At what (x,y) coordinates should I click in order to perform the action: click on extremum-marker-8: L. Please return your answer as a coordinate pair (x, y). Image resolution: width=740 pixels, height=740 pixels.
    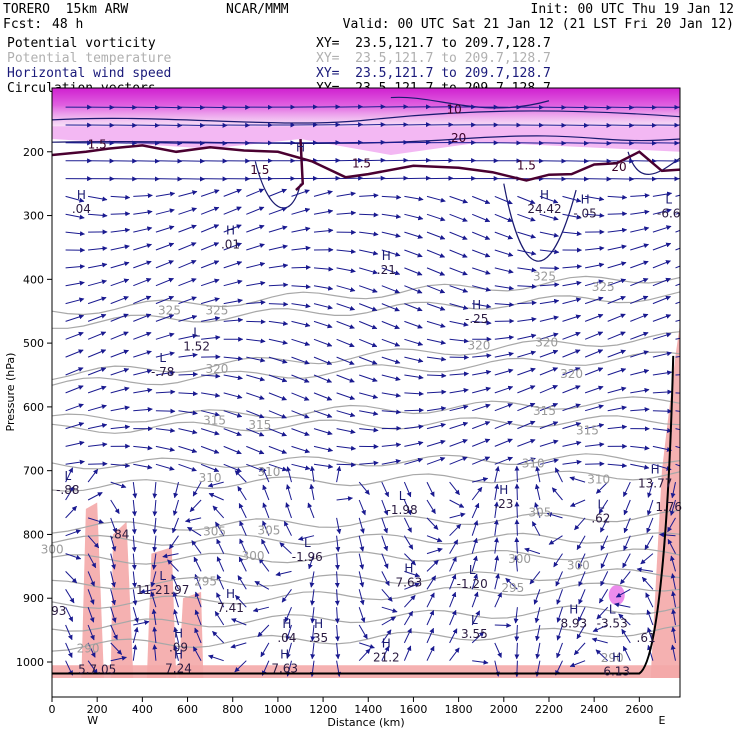
    Looking at the image, I should click on (196, 332).